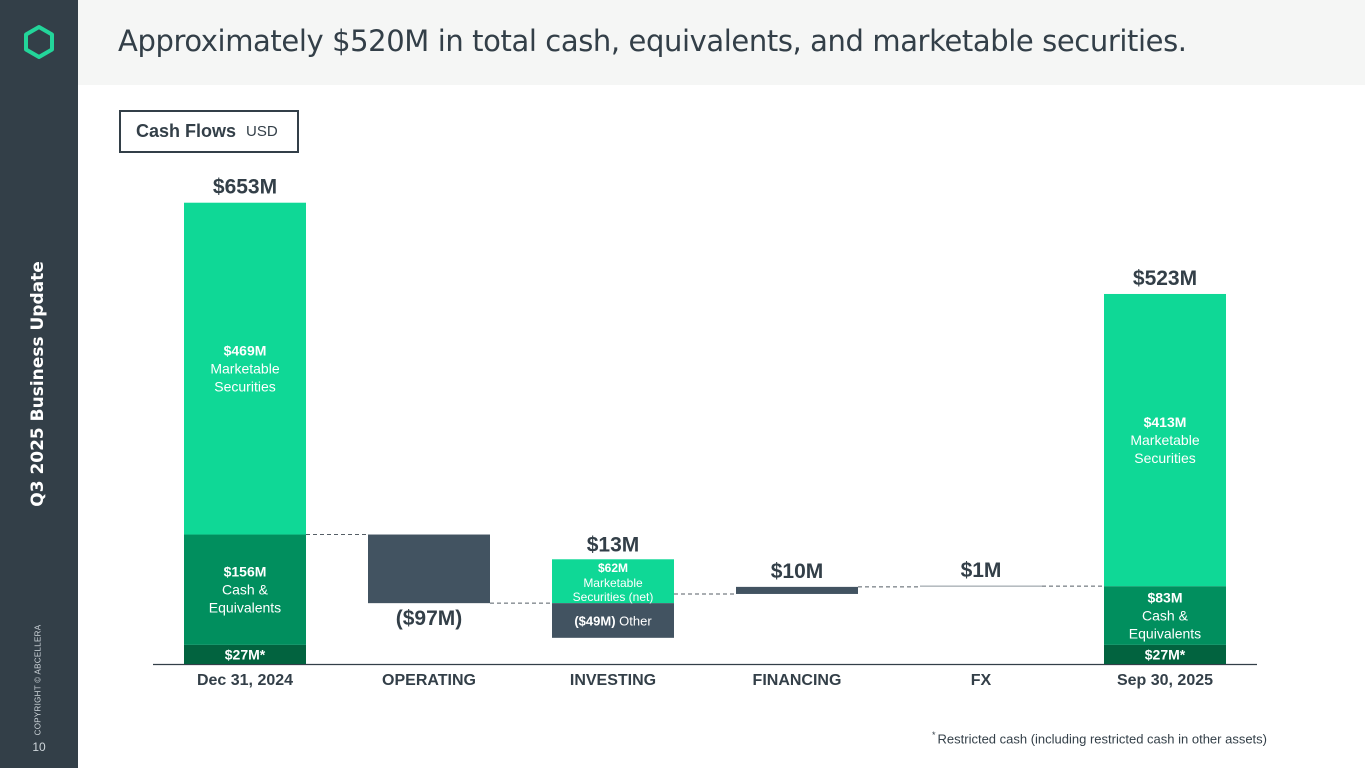 Image resolution: width=1365 pixels, height=768 pixels. Describe the element at coordinates (634, 620) in the screenshot. I see `segment-text-label: Other` at that location.